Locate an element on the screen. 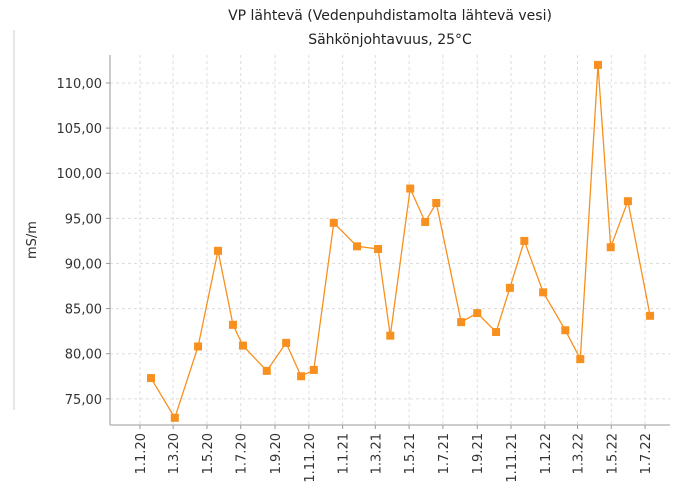 This screenshot has width=690, height=488. x-tick-label: 1.5.22 is located at coordinates (612, 453).